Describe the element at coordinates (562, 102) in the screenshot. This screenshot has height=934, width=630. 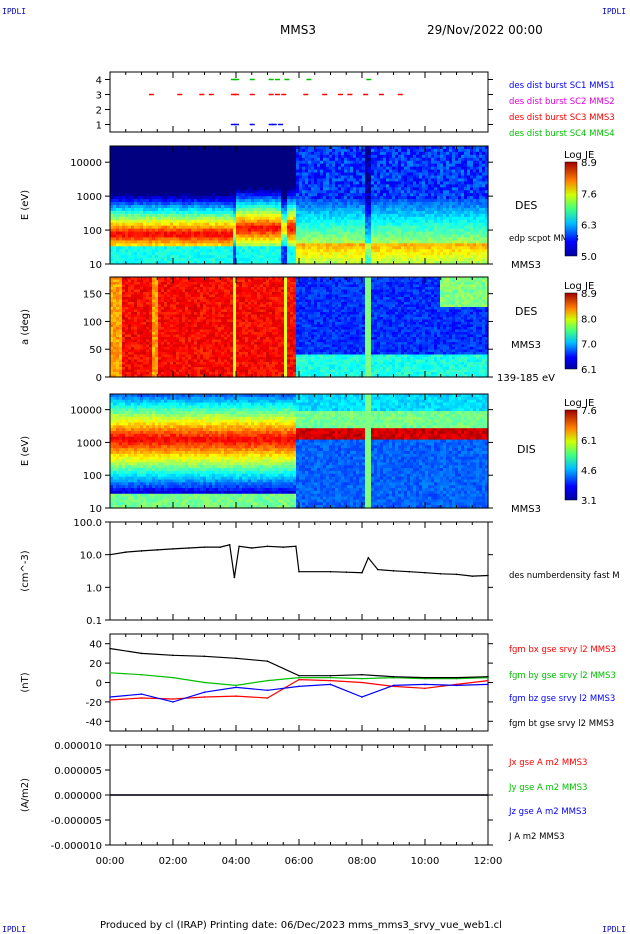
I see `legend-entry: des dist burst SC2 MMS2` at that location.